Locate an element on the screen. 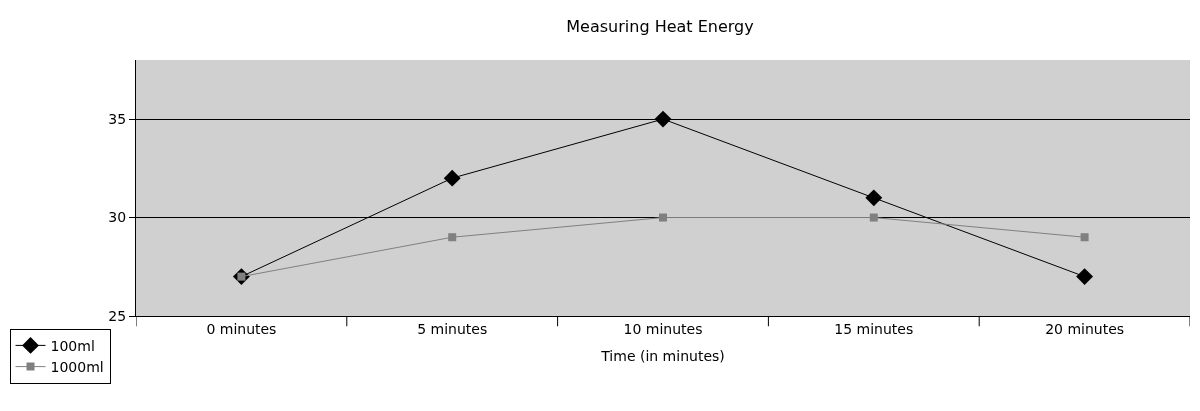 Image resolution: width=1200 pixels, height=411 pixels. x-tick-label: 20 minutes is located at coordinates (1085, 328).